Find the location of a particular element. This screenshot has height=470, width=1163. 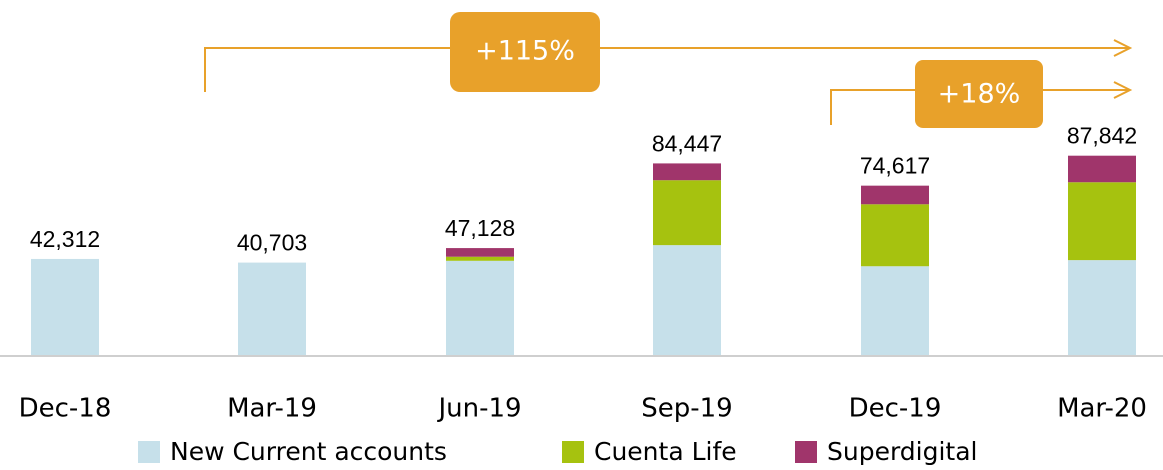

annotation: +18% is located at coordinates (979, 94).